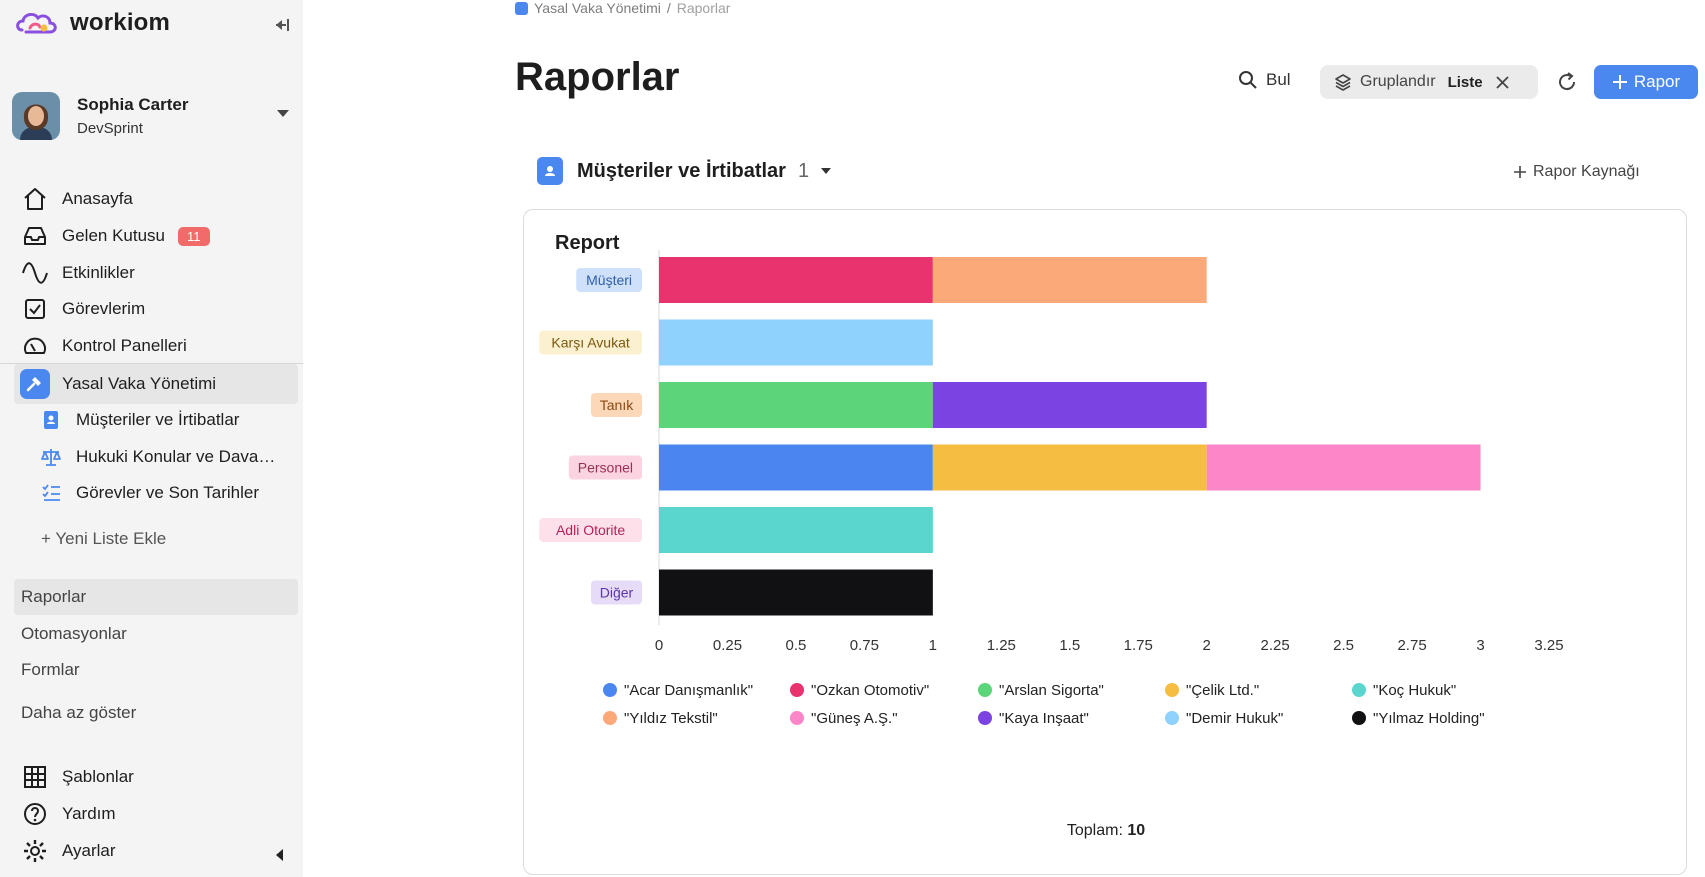 This screenshot has width=1705, height=877. What do you see at coordinates (176, 456) in the screenshot?
I see `list-item-label: Hukuki Konular ve Davalar` at bounding box center [176, 456].